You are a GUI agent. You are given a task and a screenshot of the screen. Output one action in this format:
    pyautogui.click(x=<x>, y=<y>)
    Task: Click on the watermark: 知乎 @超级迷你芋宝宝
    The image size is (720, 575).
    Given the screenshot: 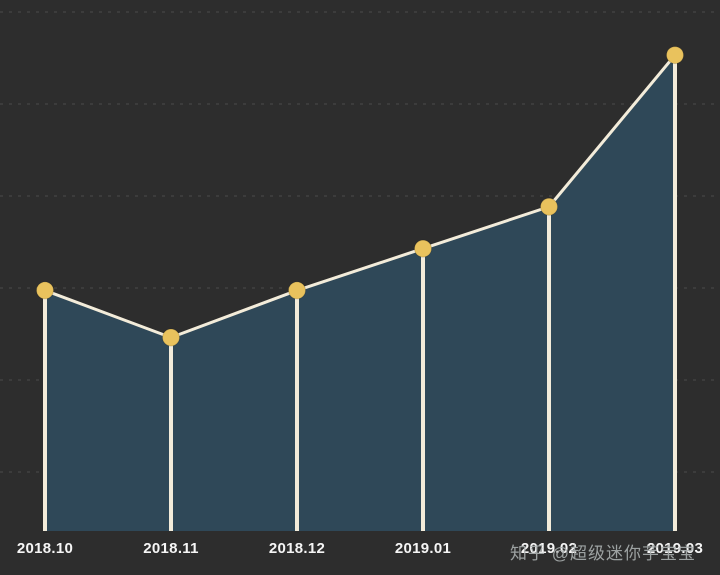 What is the action you would take?
    pyautogui.click(x=603, y=553)
    